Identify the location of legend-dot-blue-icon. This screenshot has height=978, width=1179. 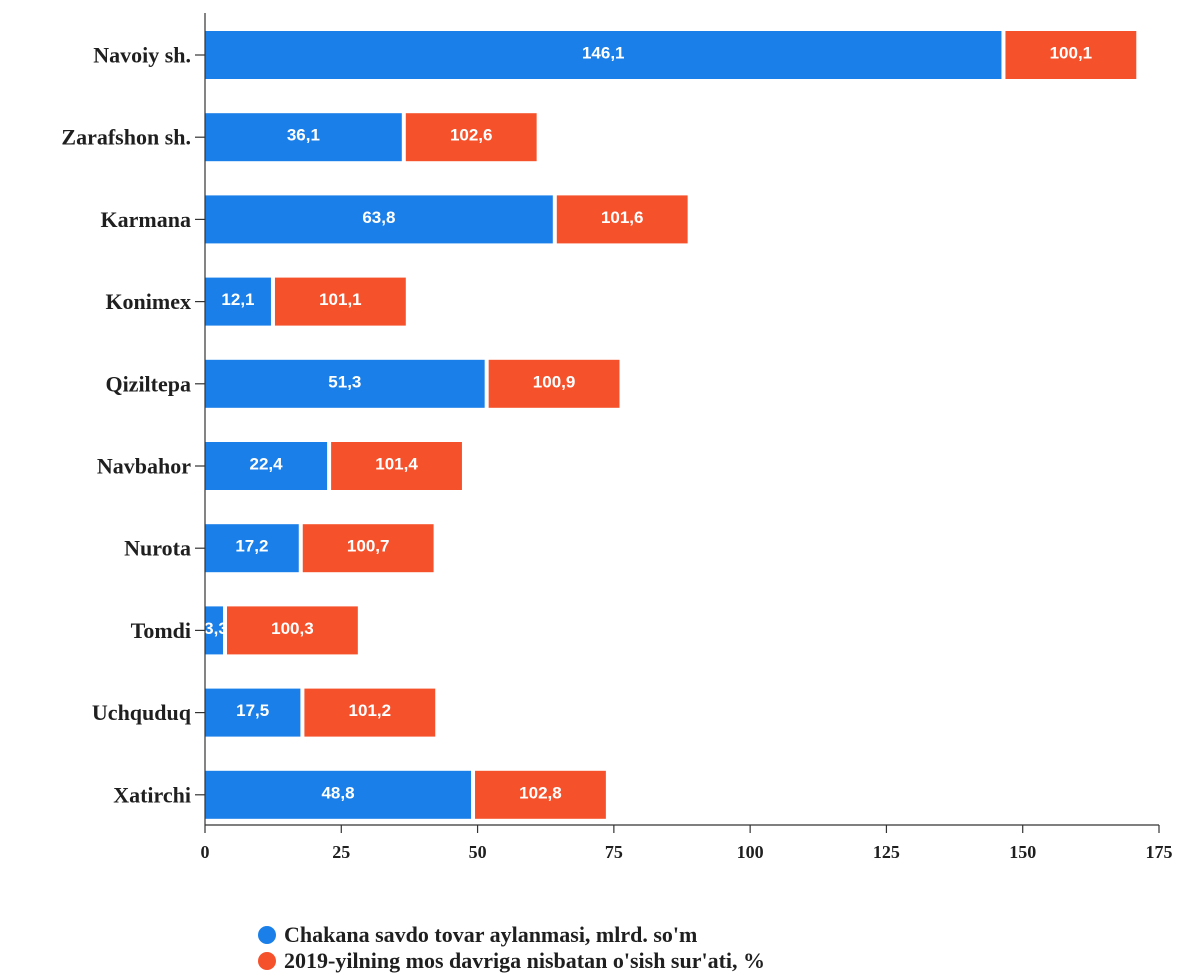
(267, 935).